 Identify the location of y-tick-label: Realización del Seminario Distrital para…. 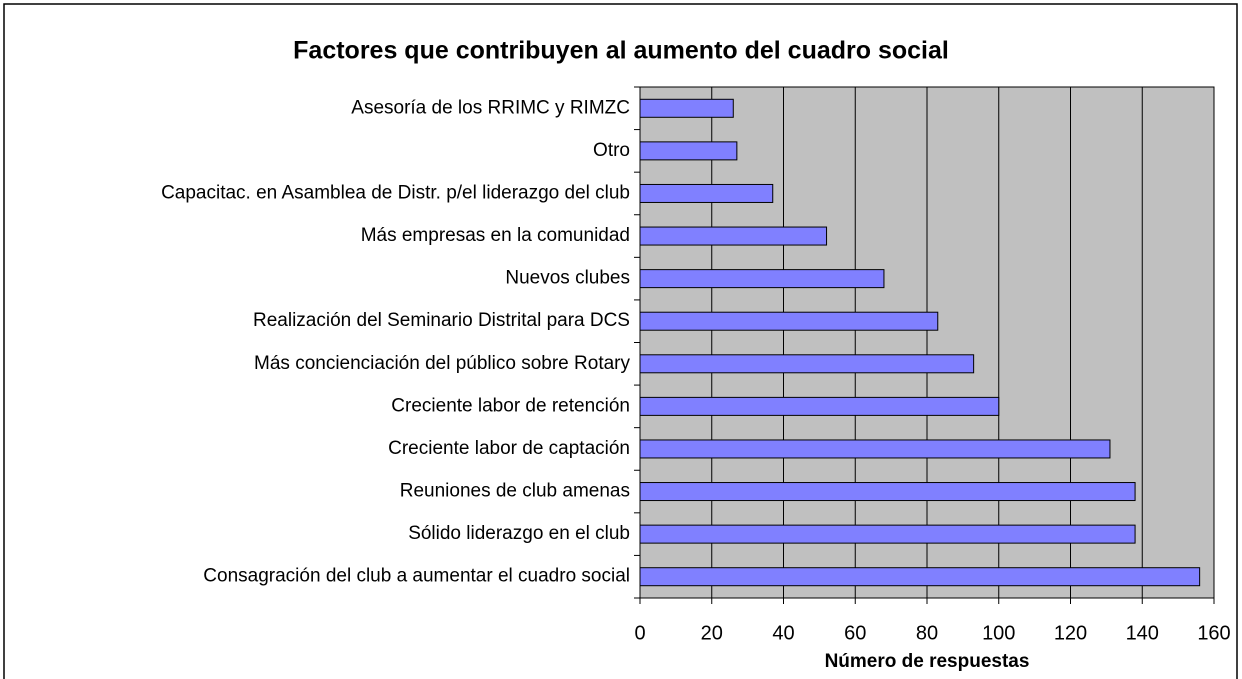
(441, 320).